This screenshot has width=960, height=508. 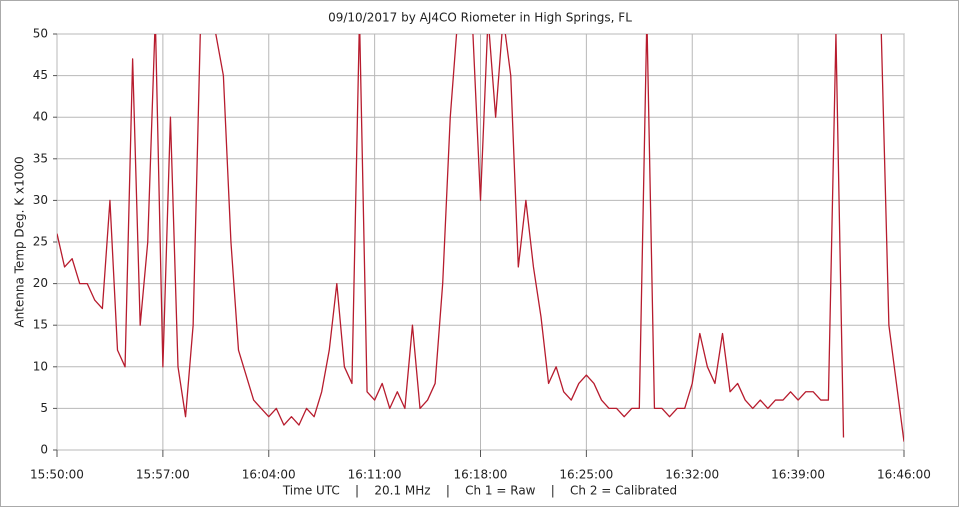 I want to click on x-tick-label: 15:50:00, so click(x=57, y=475).